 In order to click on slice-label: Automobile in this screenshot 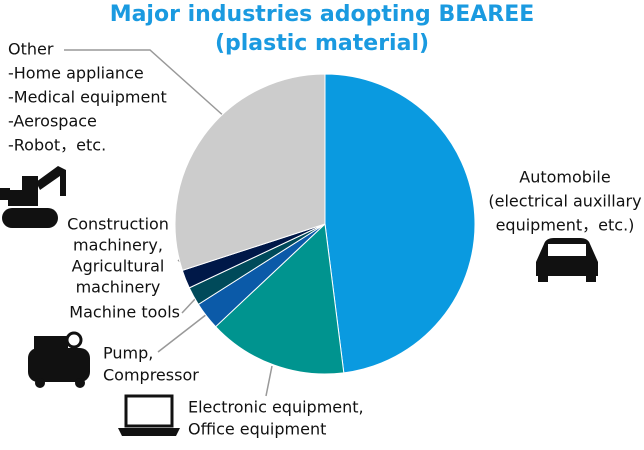, I will do `click(564, 177)`.